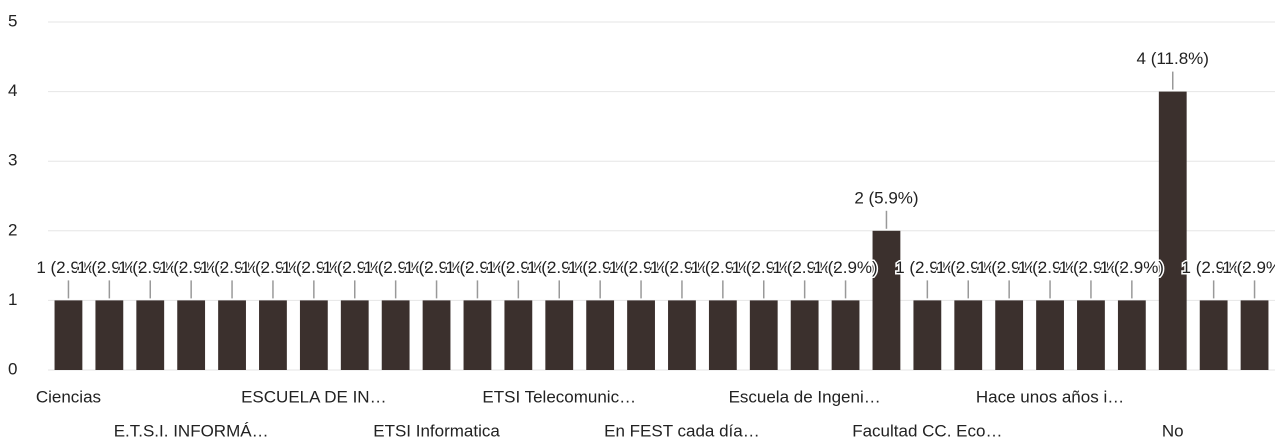 The image size is (1275, 444). What do you see at coordinates (1173, 430) in the screenshot?
I see `x-tick-label: No` at bounding box center [1173, 430].